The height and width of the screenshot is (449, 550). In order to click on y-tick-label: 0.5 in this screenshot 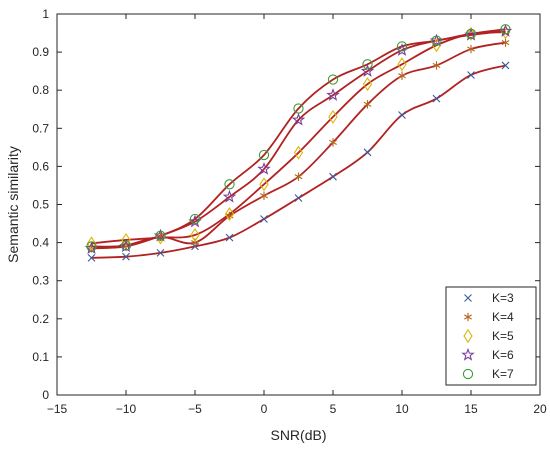, I will do `click(40, 205)`.